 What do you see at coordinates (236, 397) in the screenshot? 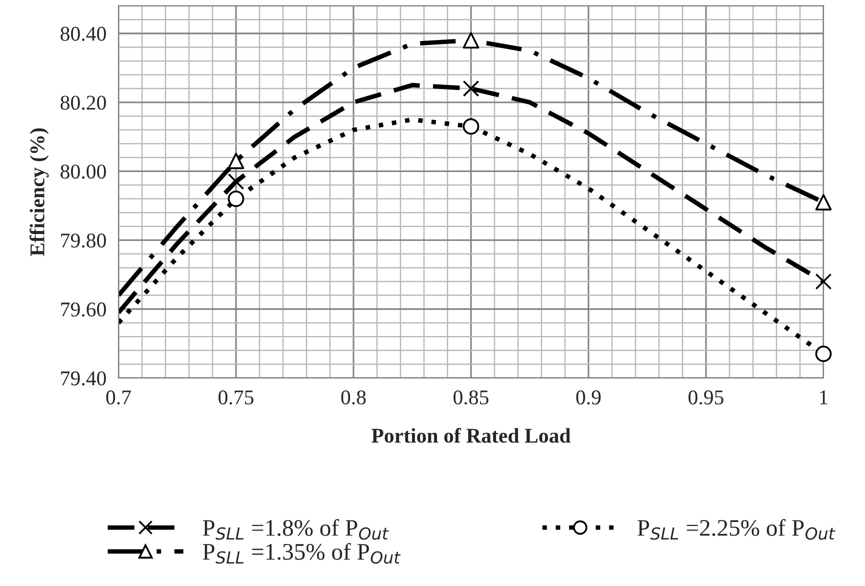
I see `x-tick-label: 0.75` at bounding box center [236, 397].